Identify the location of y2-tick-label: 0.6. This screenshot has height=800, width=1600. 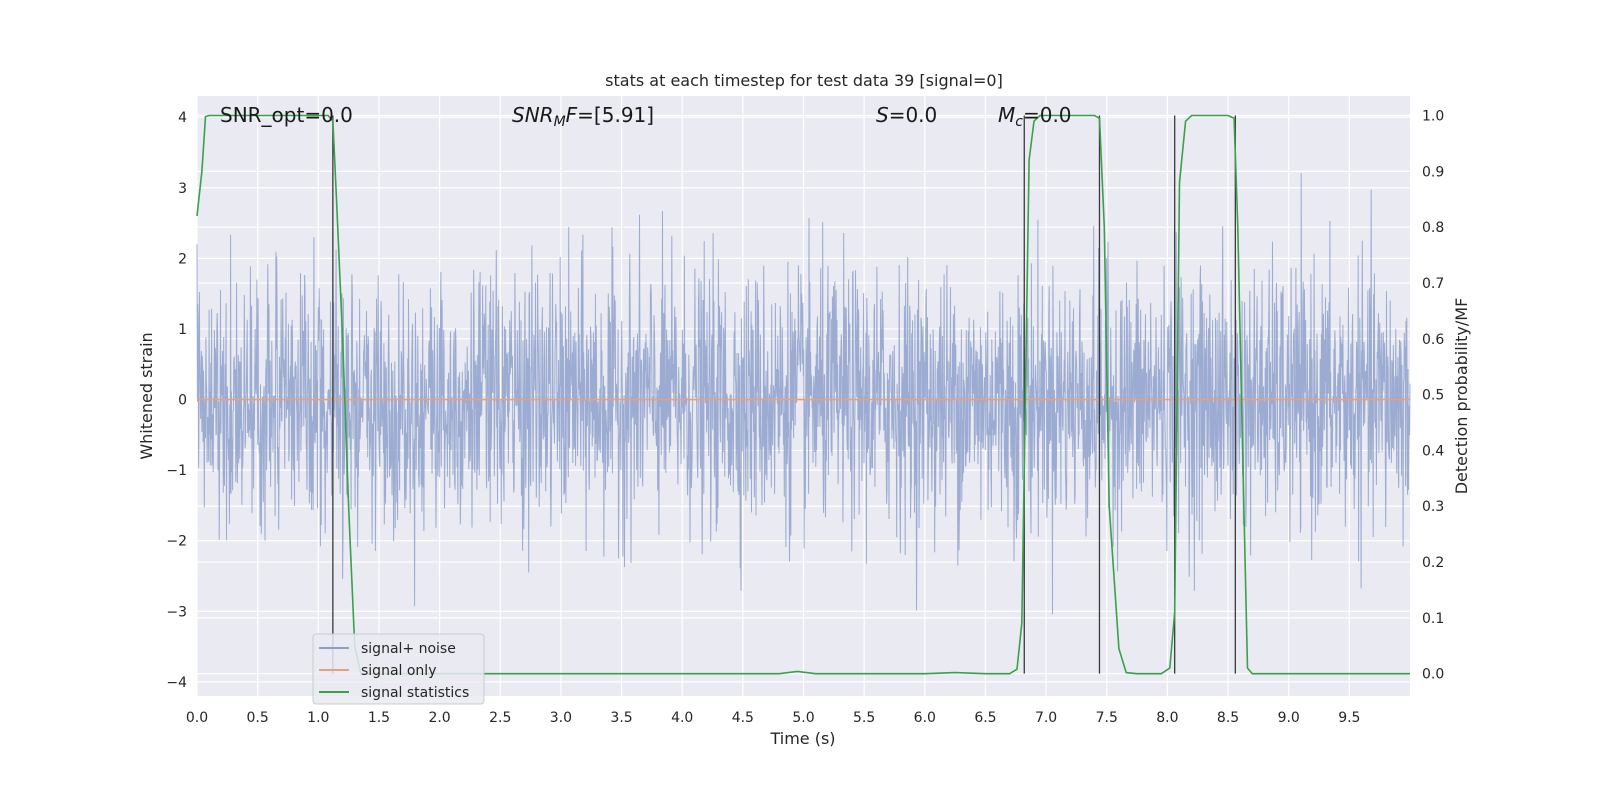
(1433, 340).